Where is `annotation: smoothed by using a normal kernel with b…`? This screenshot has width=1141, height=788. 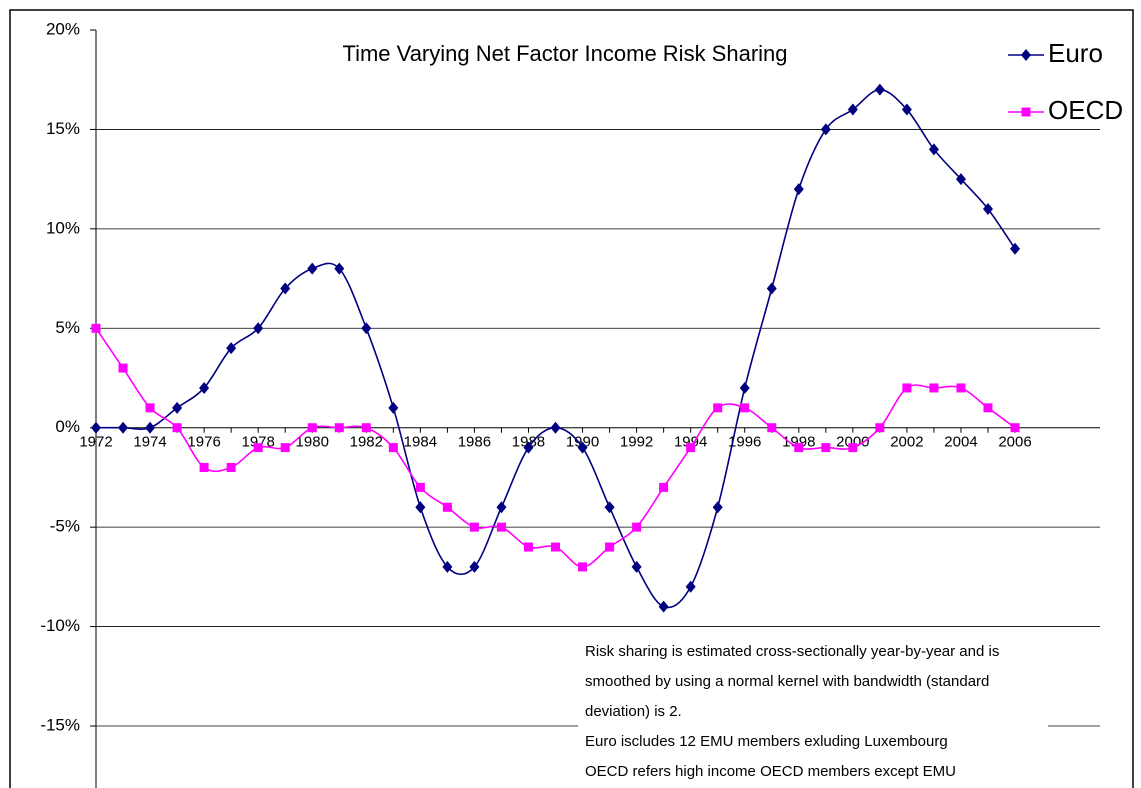 annotation: smoothed by using a normal kernel with b… is located at coordinates (787, 681).